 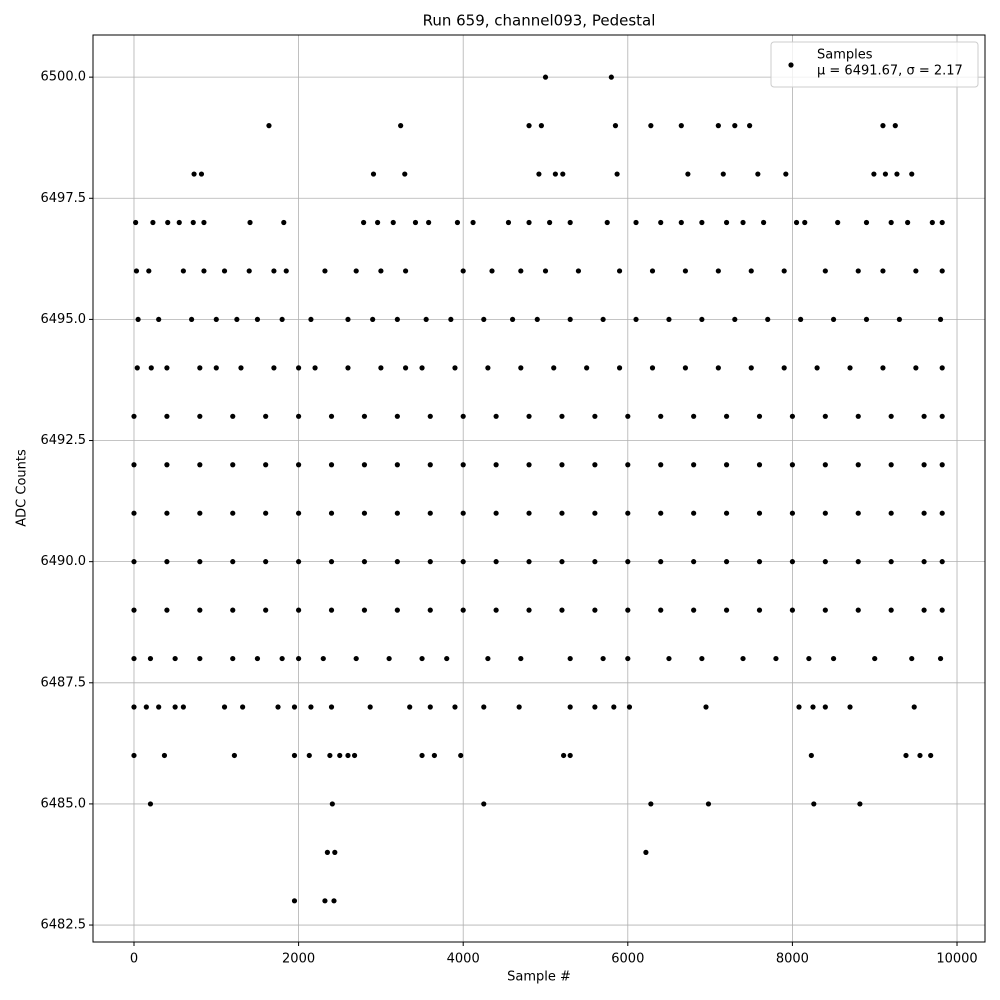 I want to click on x-axis-label: Sample #, so click(x=539, y=977).